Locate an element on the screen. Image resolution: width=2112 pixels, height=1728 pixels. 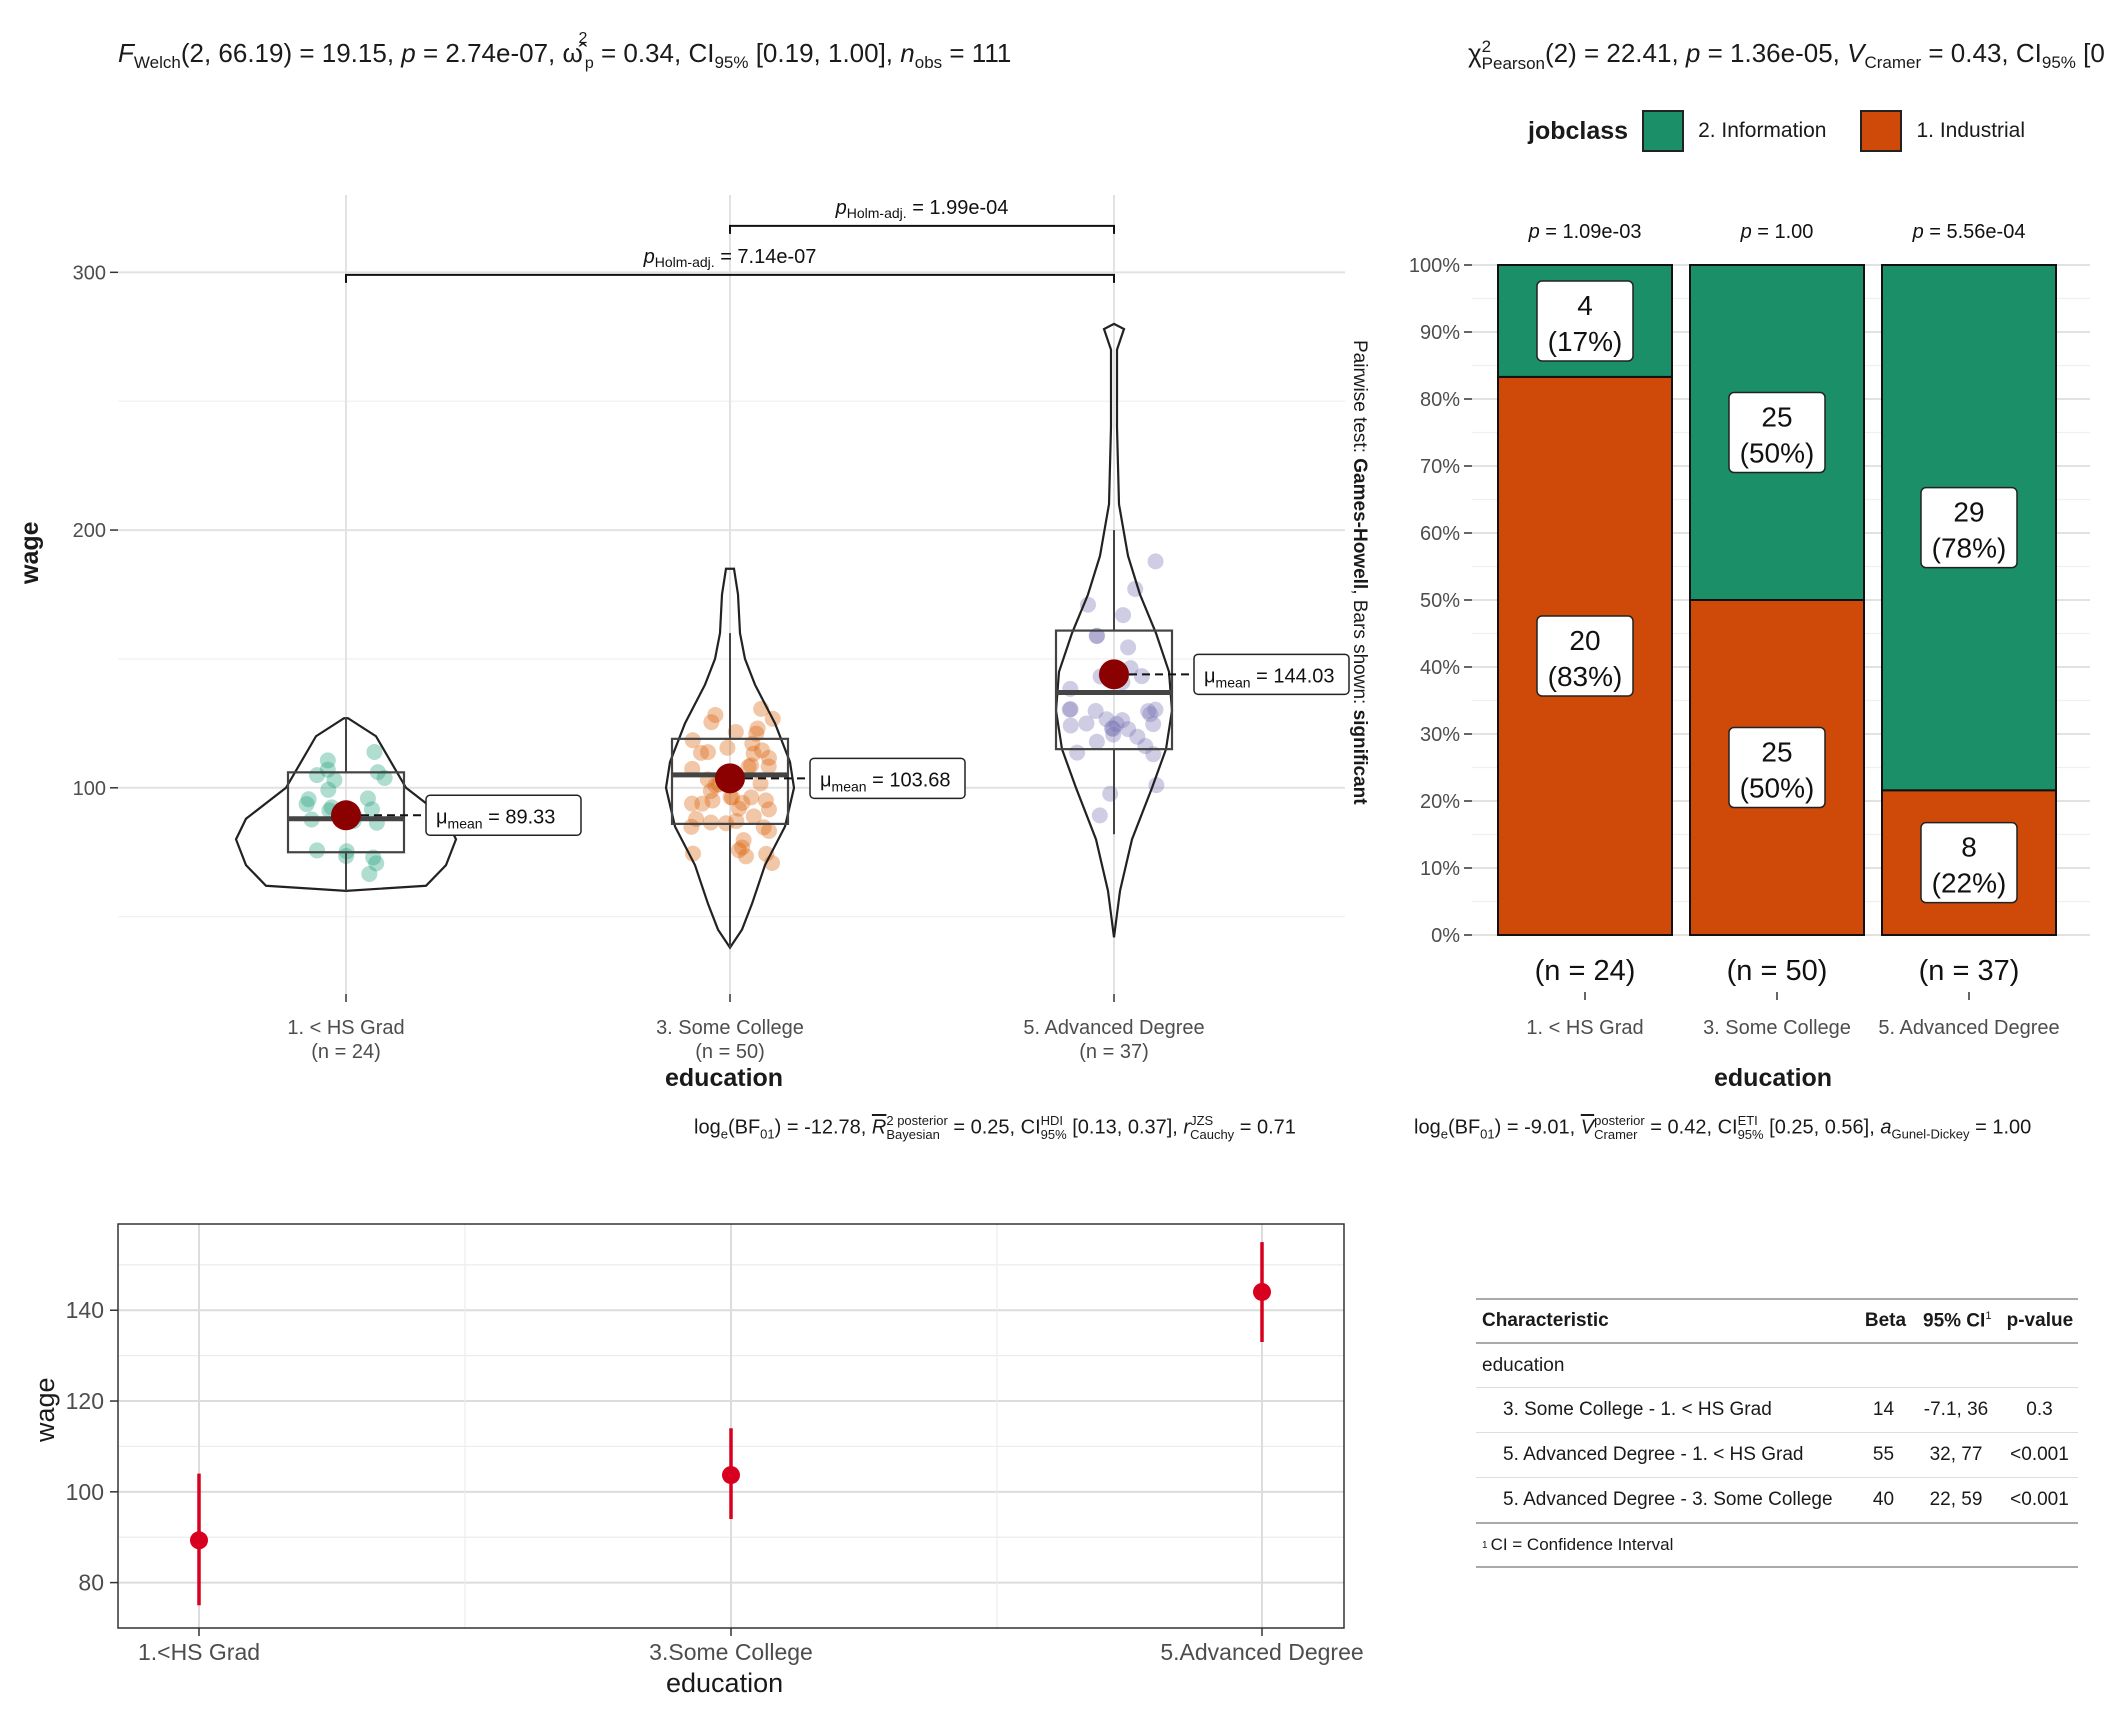
y-tick-label: 100 is located at coordinates (85, 1492).